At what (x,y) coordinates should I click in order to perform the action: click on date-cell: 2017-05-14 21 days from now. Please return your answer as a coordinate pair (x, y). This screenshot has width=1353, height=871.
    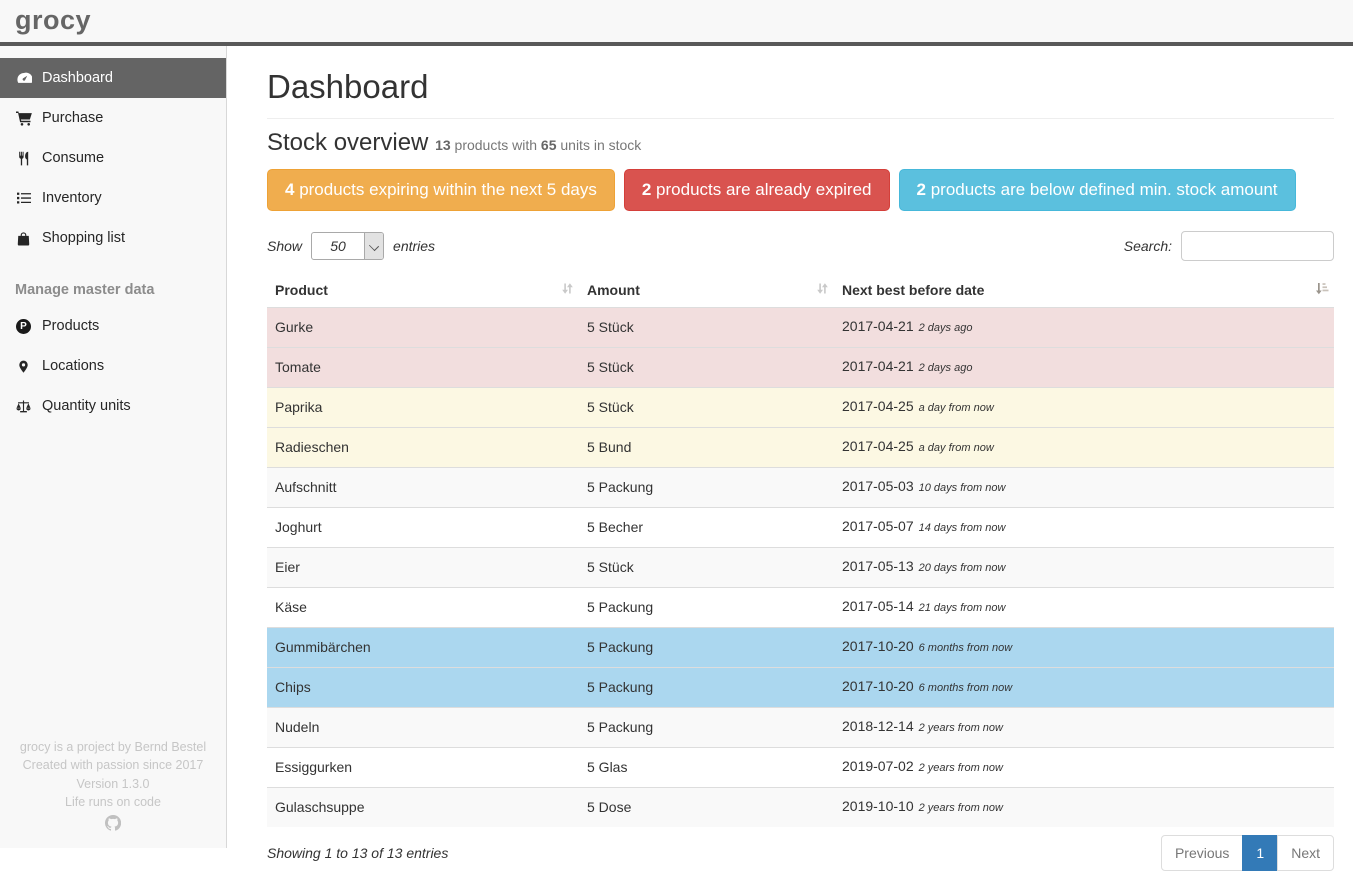
    Looking at the image, I should click on (1084, 607).